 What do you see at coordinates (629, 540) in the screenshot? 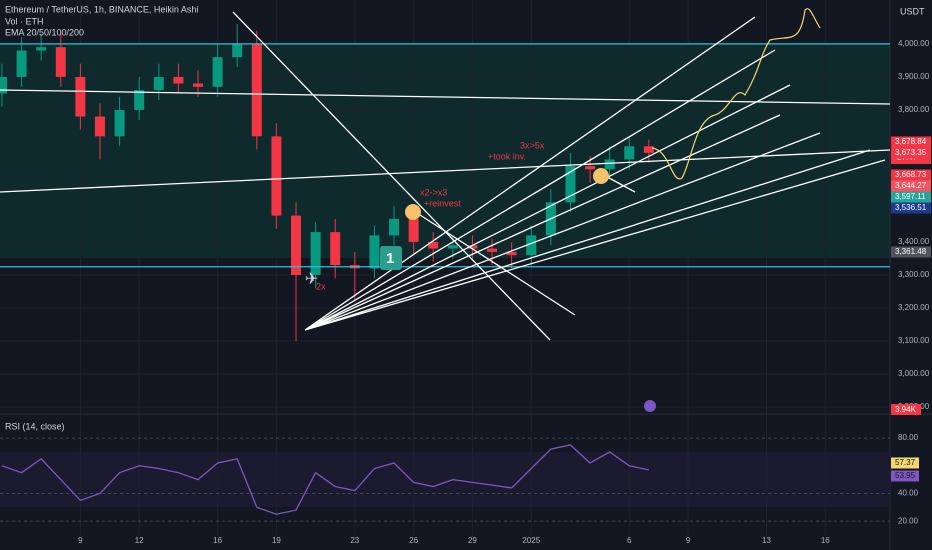
I see `x-tick-label: 6` at bounding box center [629, 540].